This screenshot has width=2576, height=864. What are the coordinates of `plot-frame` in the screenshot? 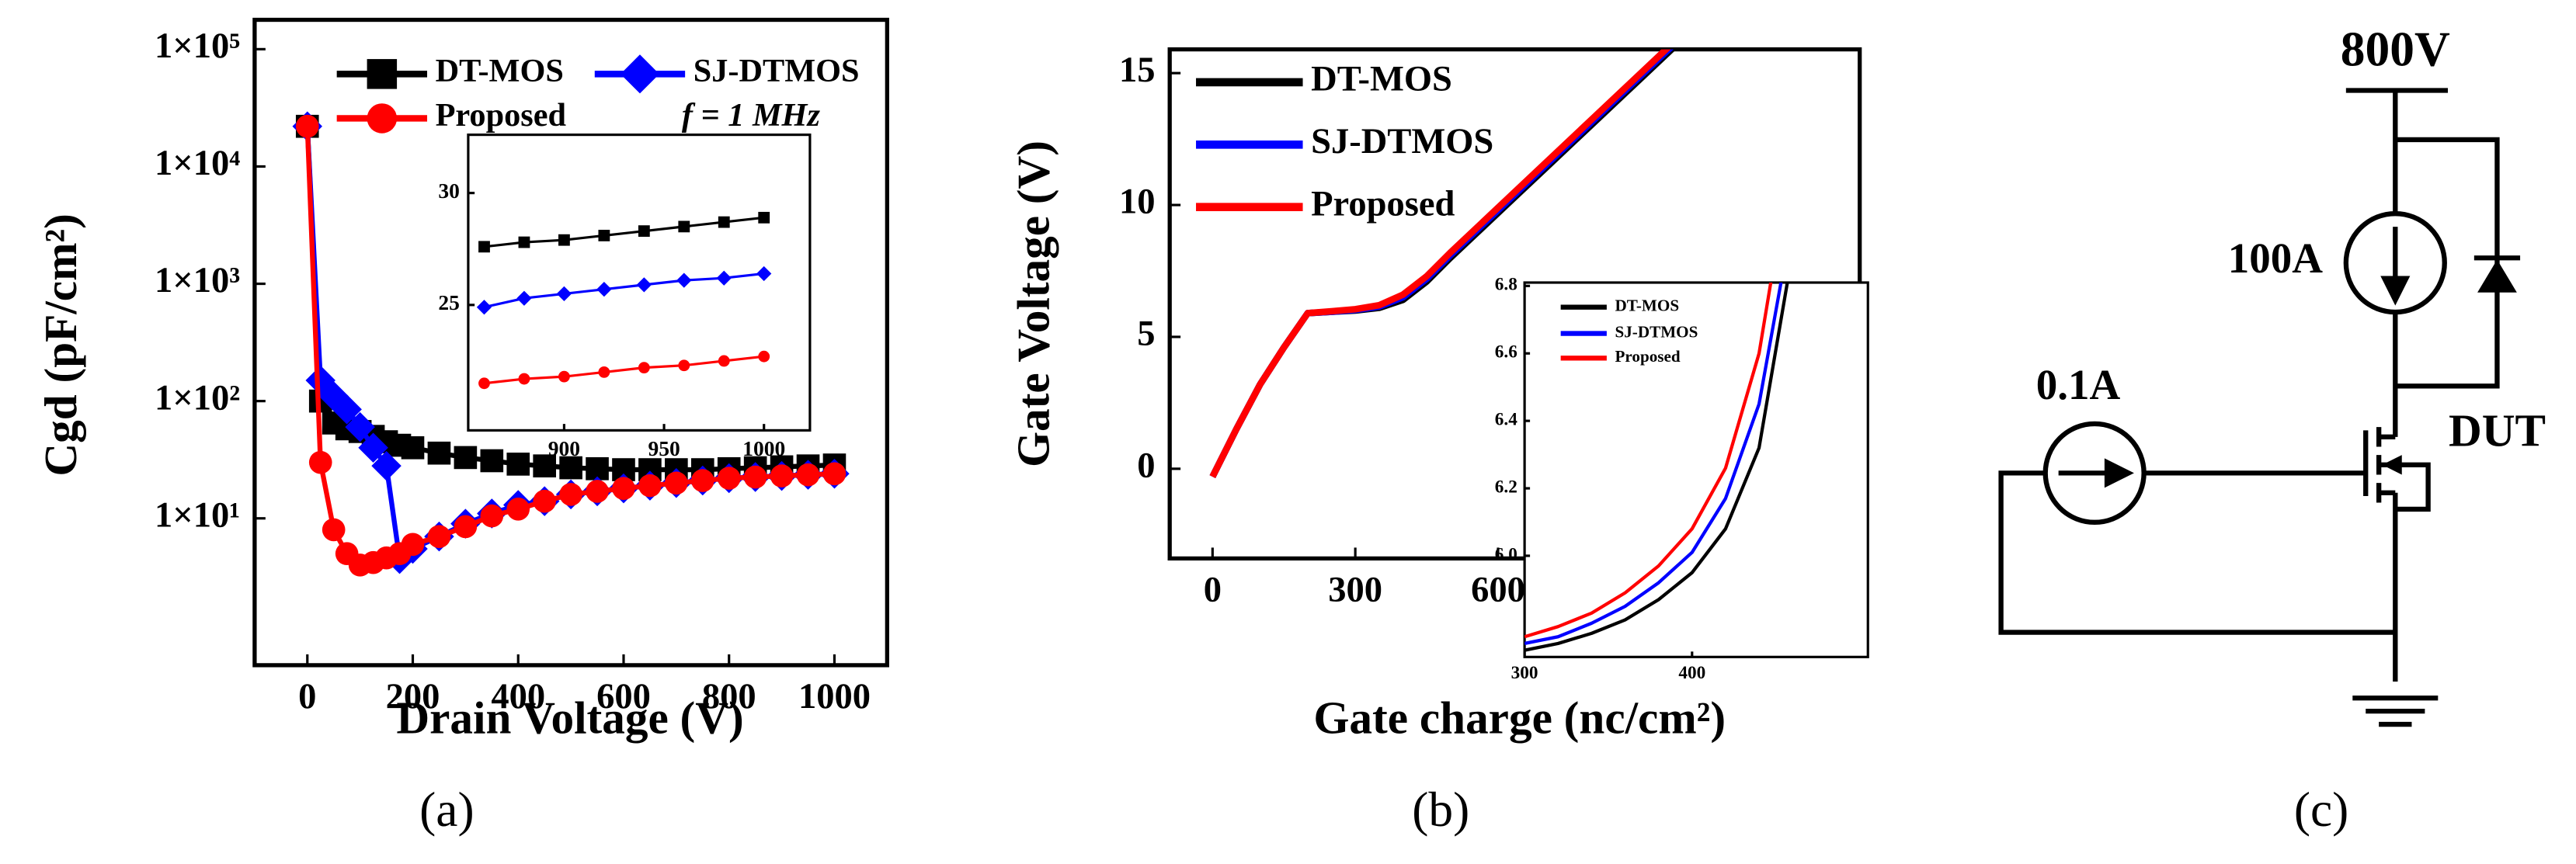 It's located at (1696, 469).